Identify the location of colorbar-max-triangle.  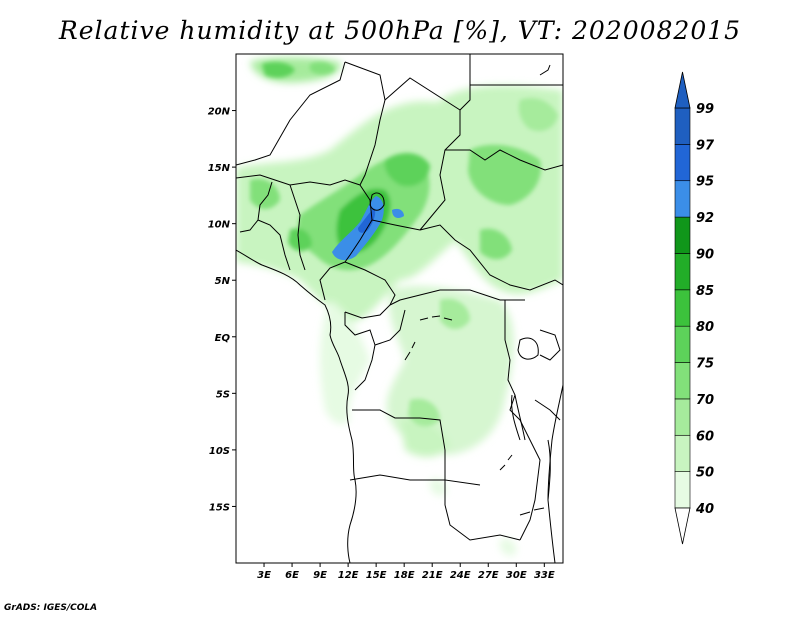
(682, 90).